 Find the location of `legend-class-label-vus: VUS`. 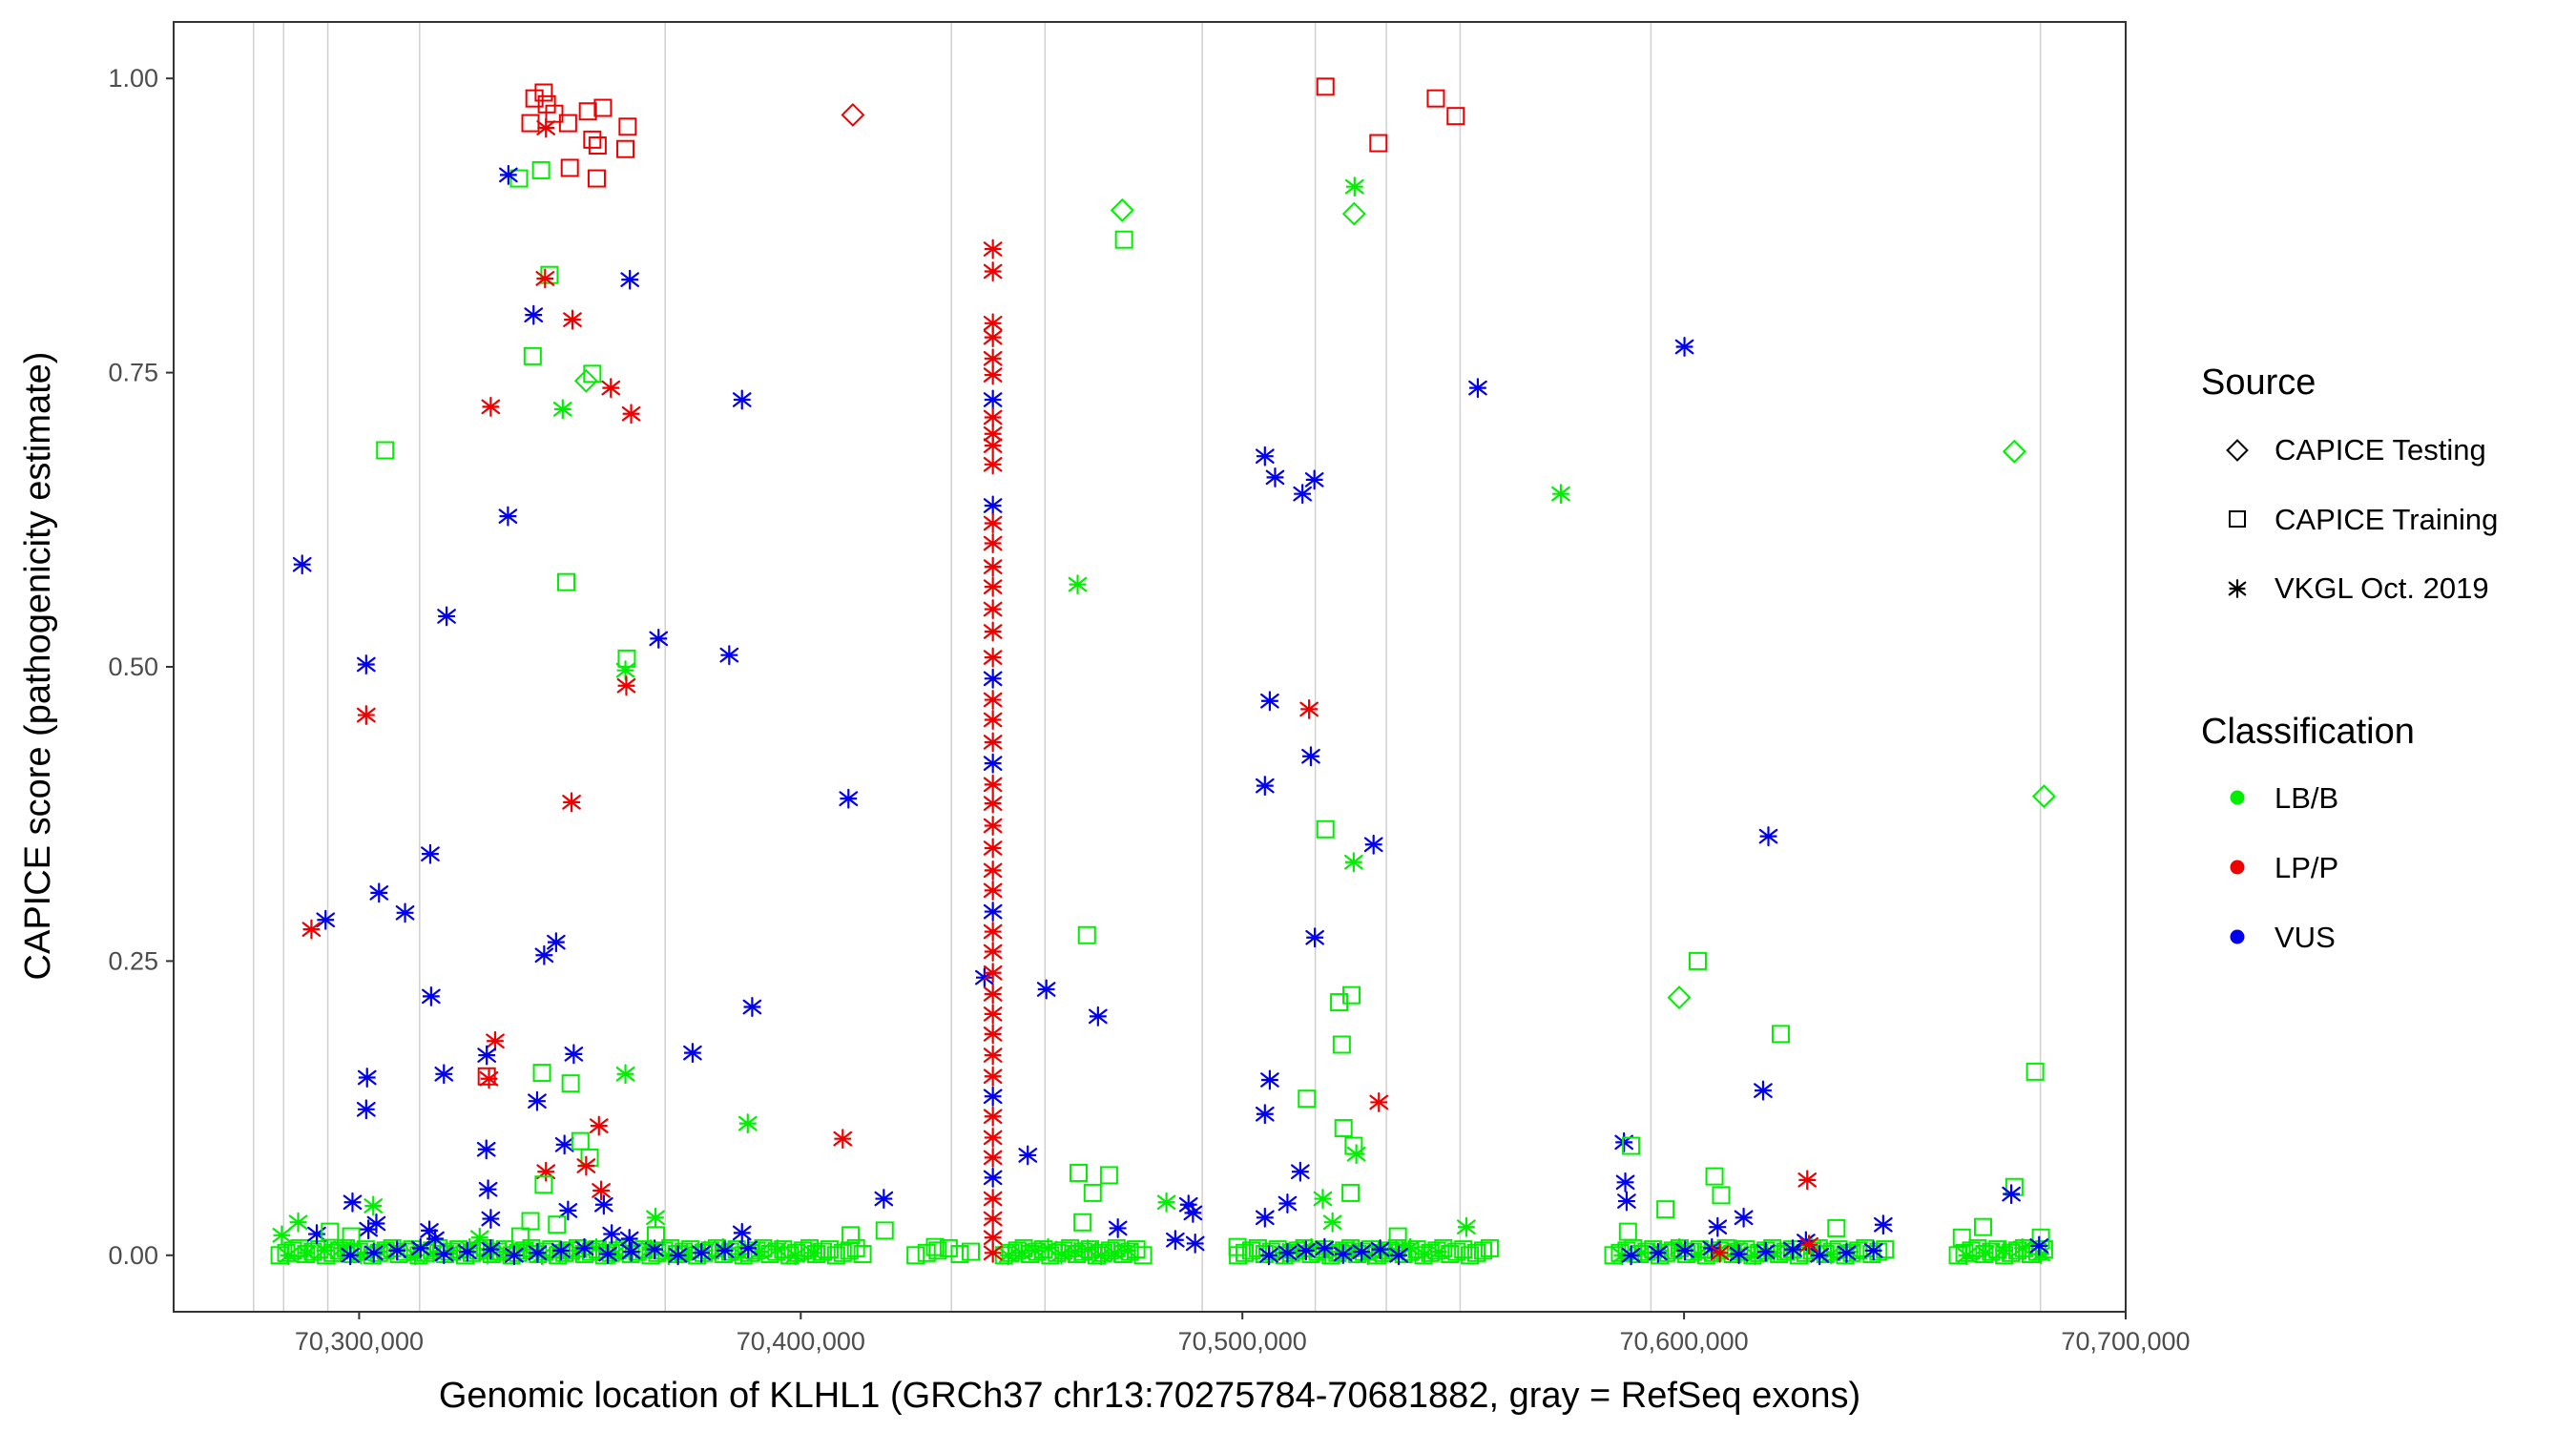

legend-class-label-vus: VUS is located at coordinates (2305, 937).